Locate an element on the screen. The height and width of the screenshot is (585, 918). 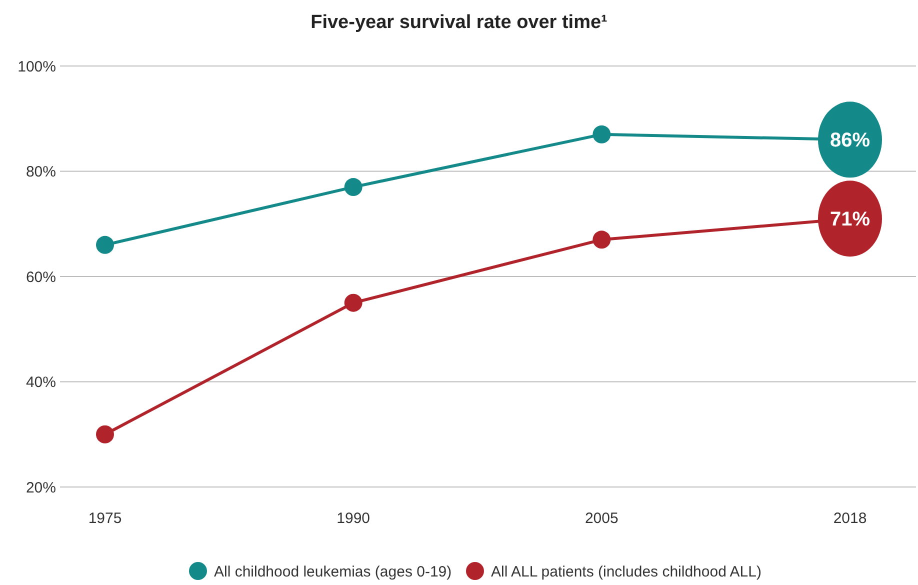
y-tick-label: 20% is located at coordinates (41, 487).